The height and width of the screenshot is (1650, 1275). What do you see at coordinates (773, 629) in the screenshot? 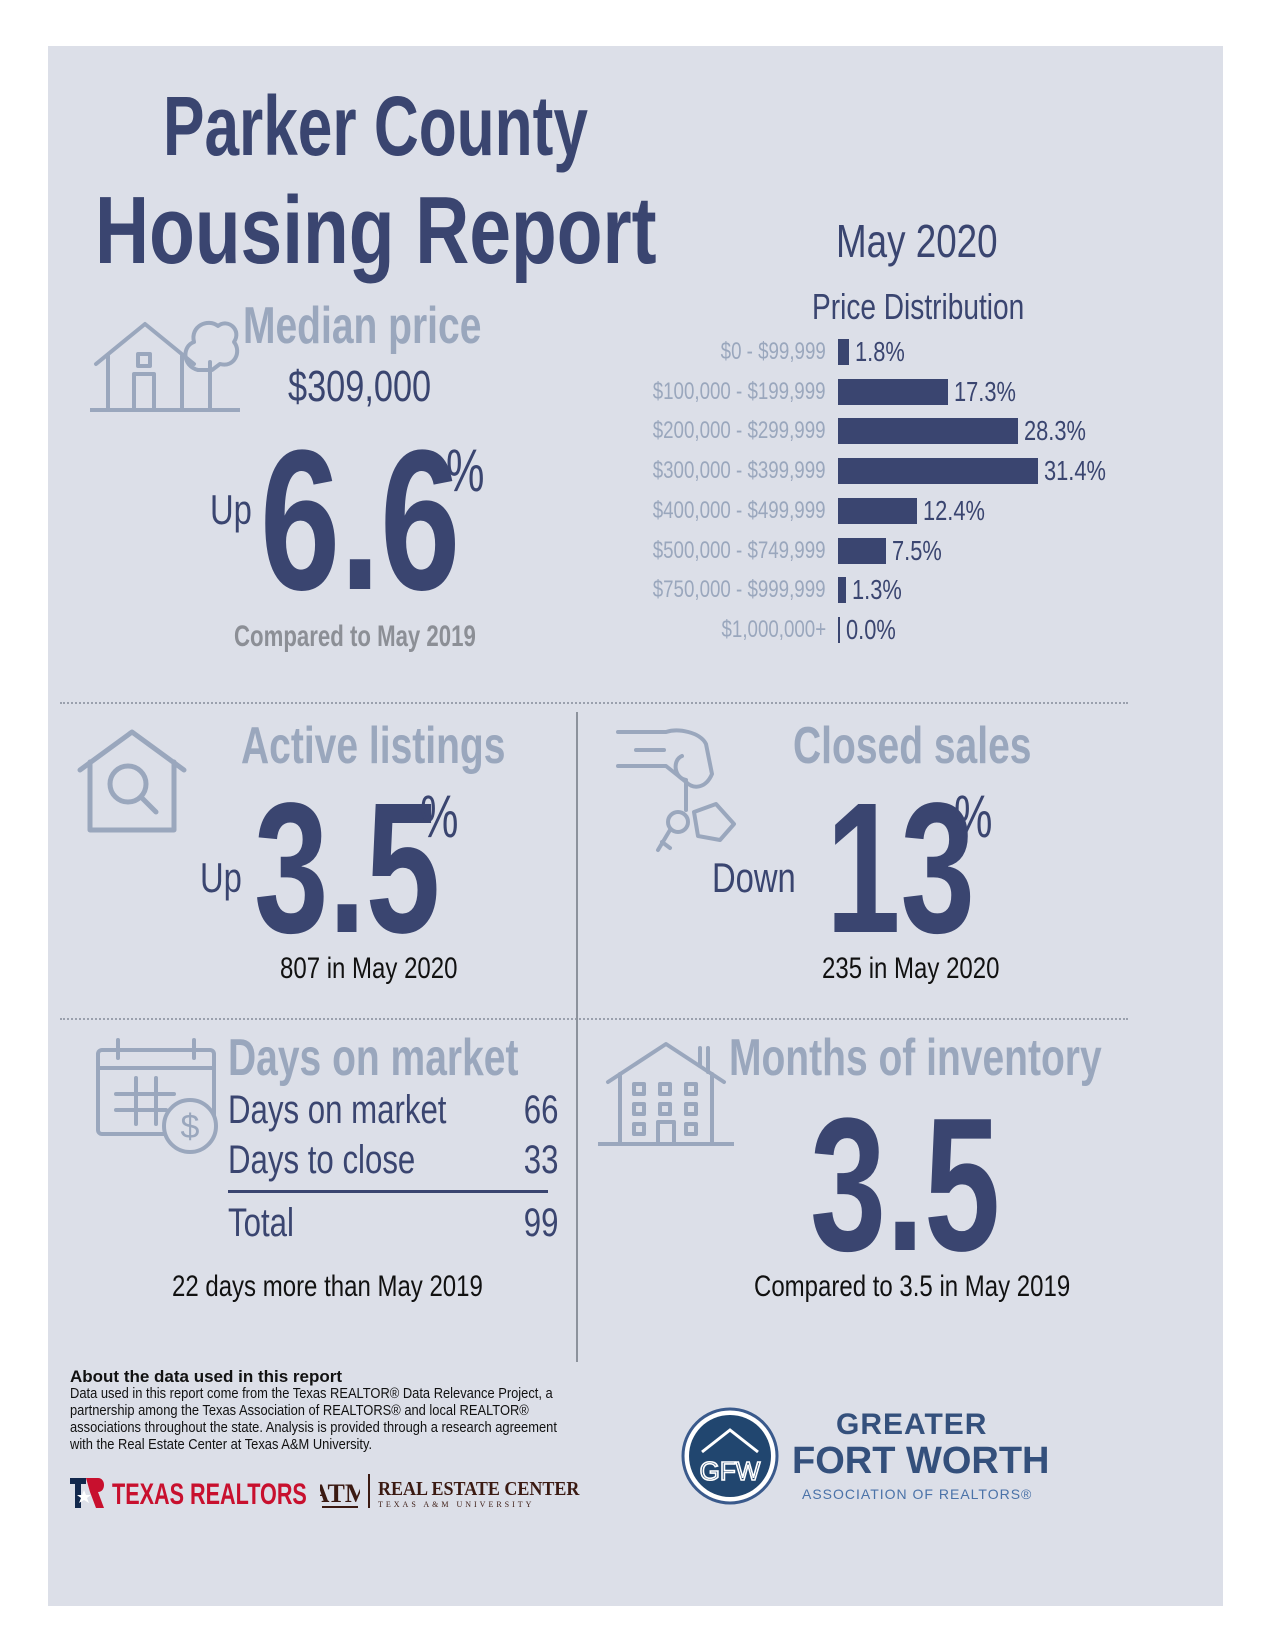
I see `price-bar-category-label: $1,000,000+` at bounding box center [773, 629].